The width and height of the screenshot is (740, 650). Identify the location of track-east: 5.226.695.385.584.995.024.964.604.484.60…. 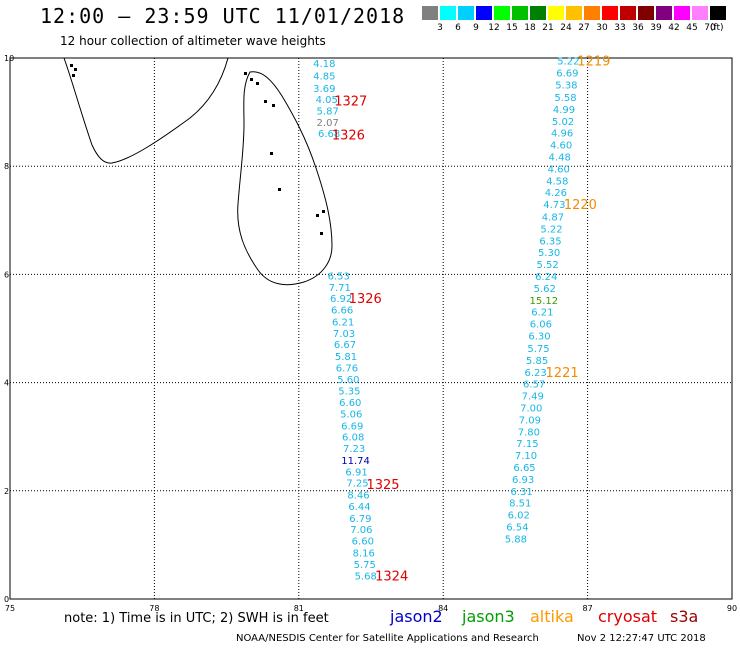
(558, 300).